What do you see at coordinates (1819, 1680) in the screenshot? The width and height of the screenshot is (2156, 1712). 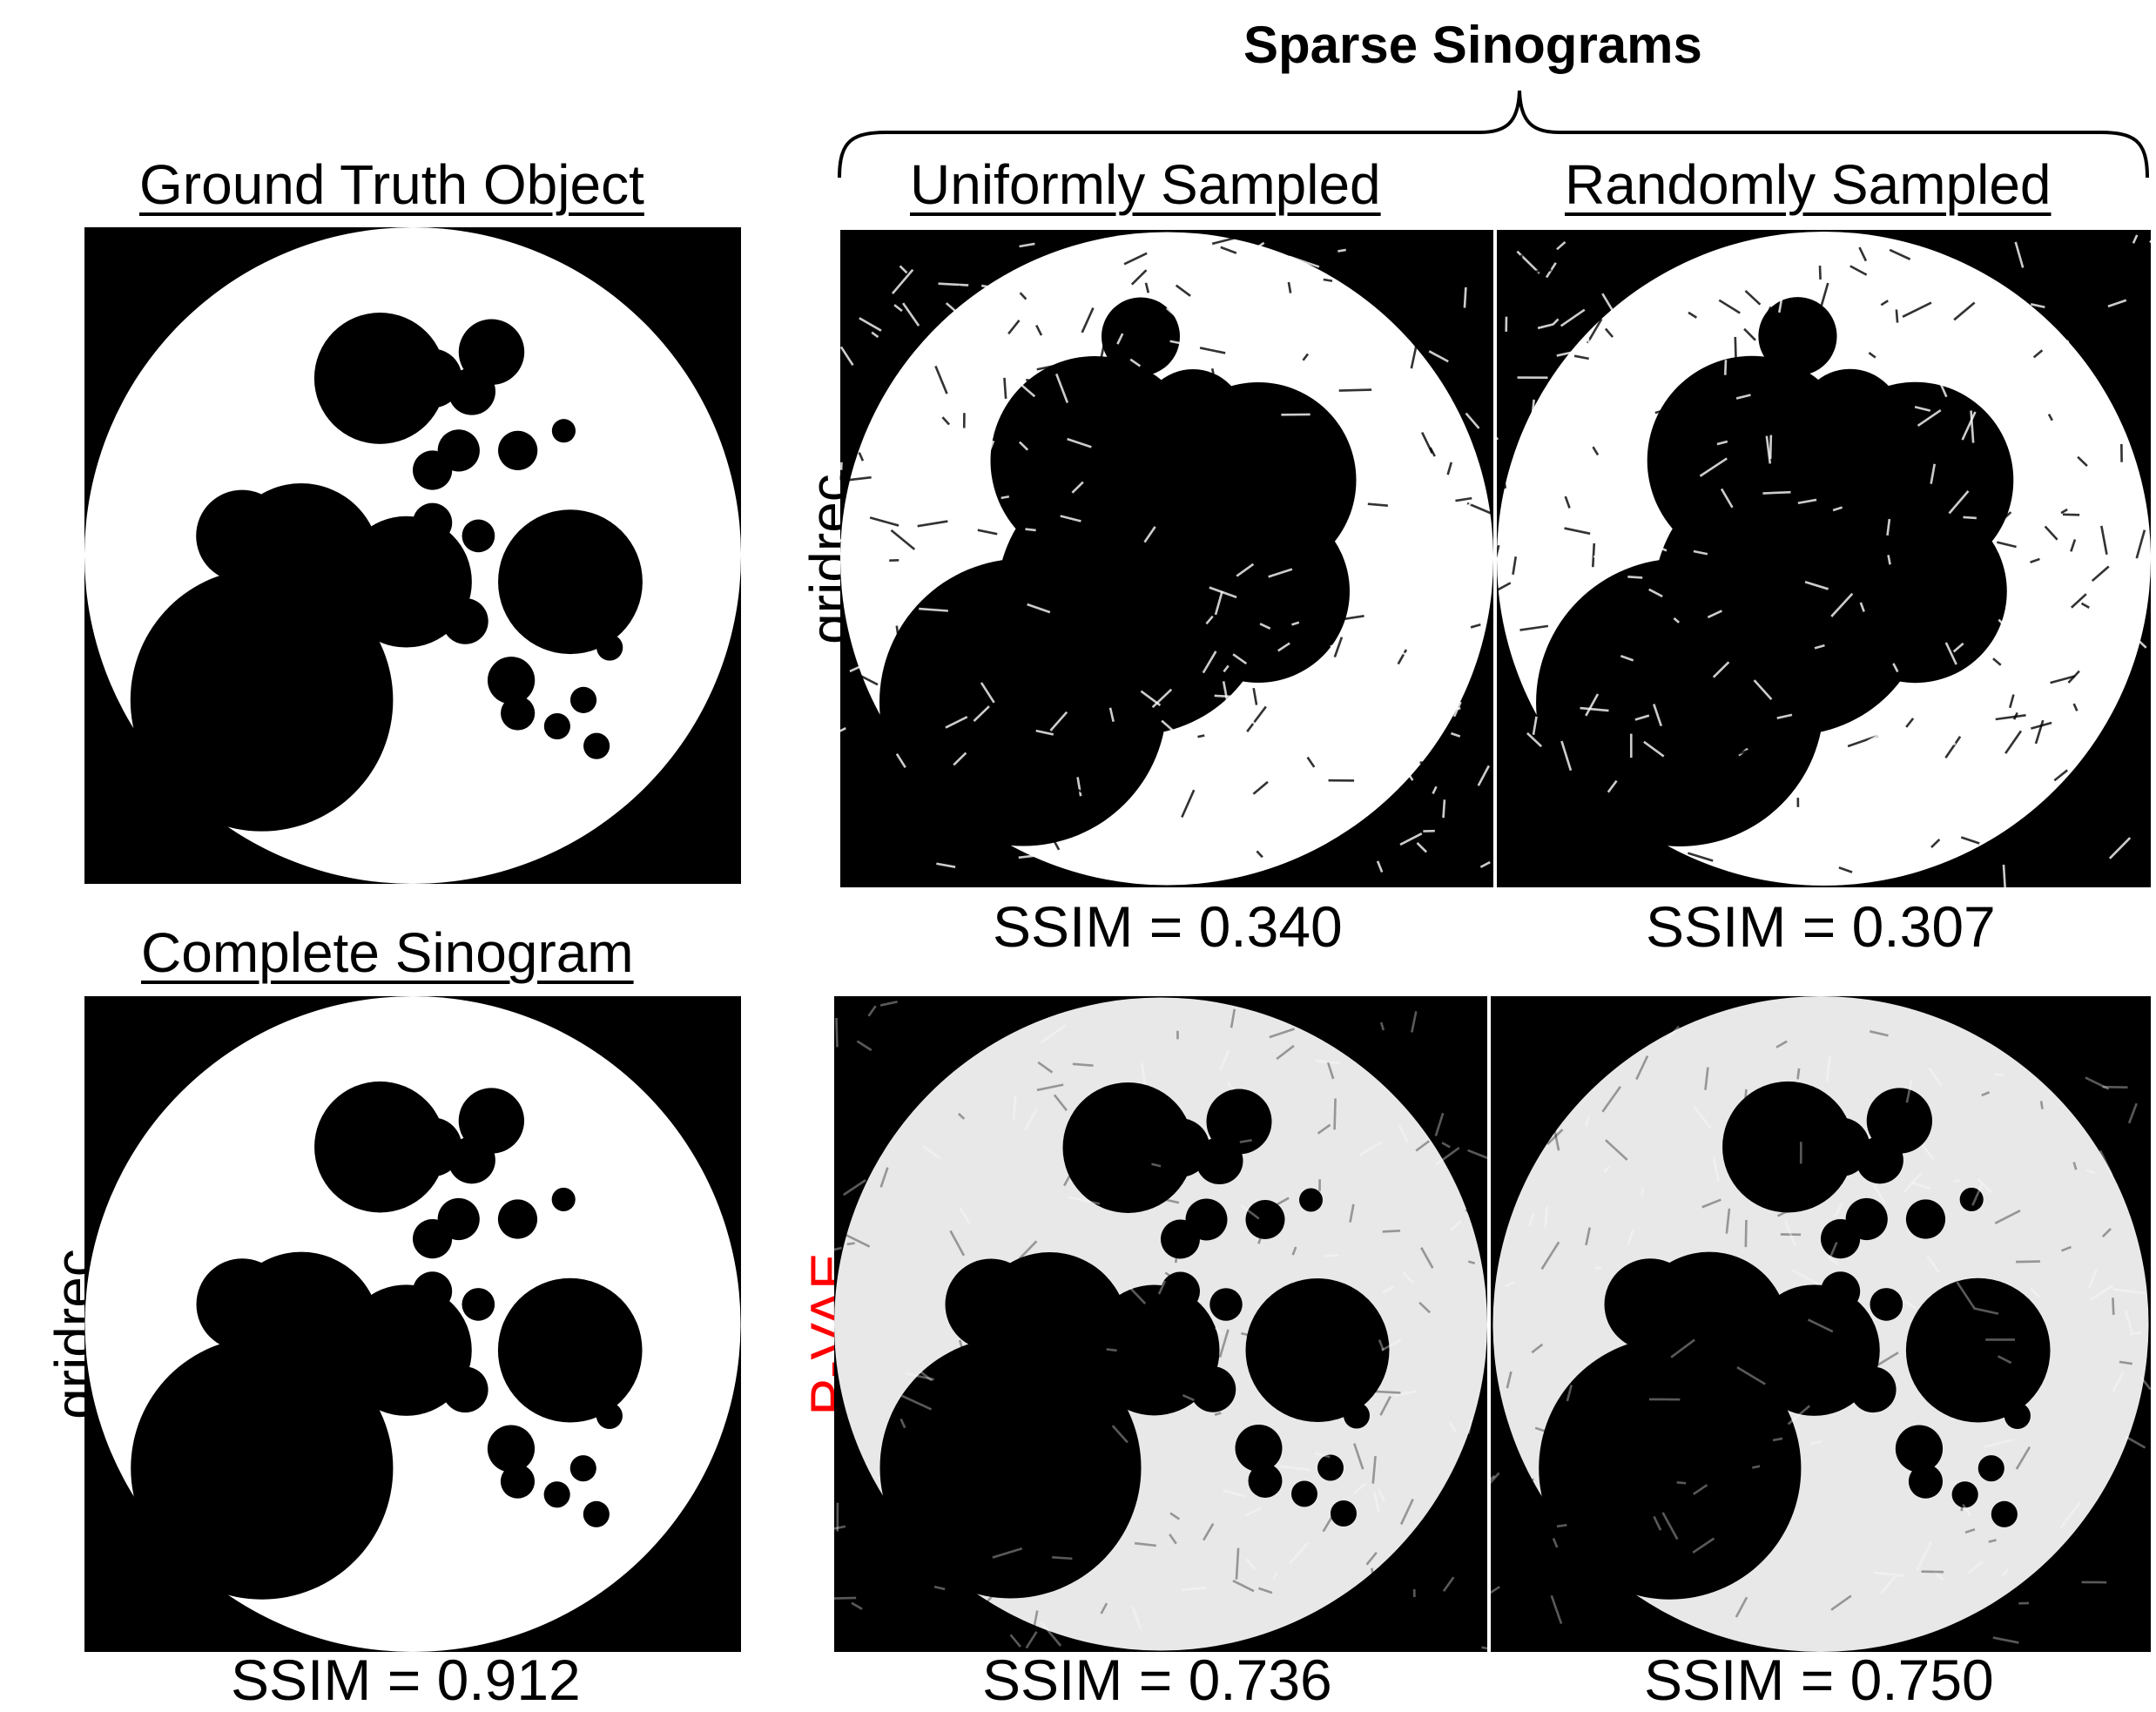 I see `ssim-random-pvae: SSIM = 0.750` at bounding box center [1819, 1680].